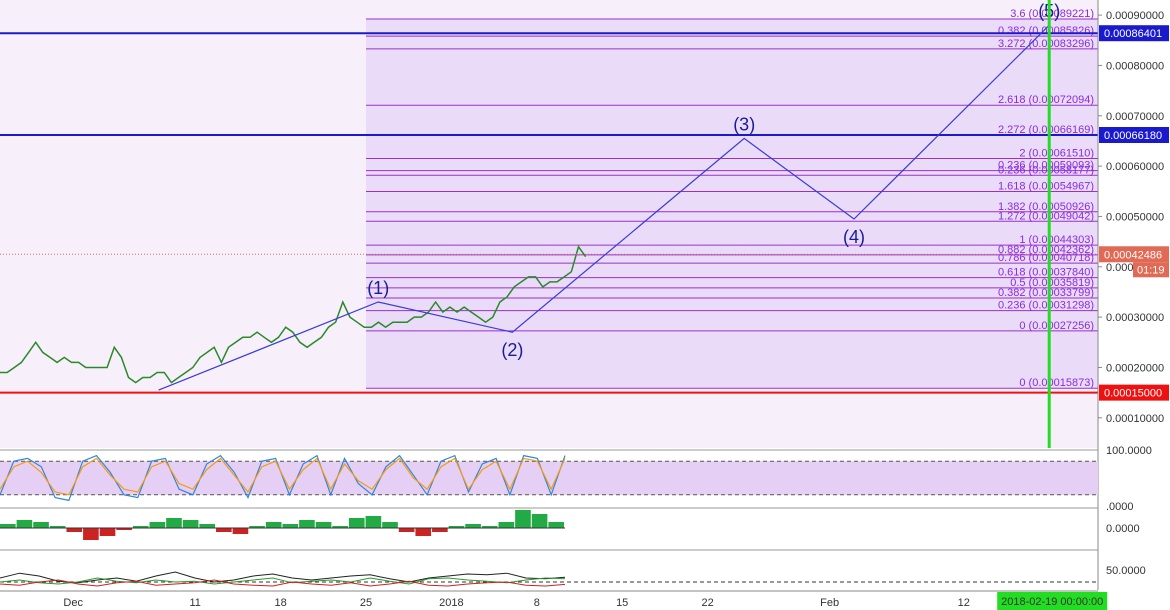  What do you see at coordinates (622, 603) in the screenshot?
I see `x-tick-label: 15` at bounding box center [622, 603].